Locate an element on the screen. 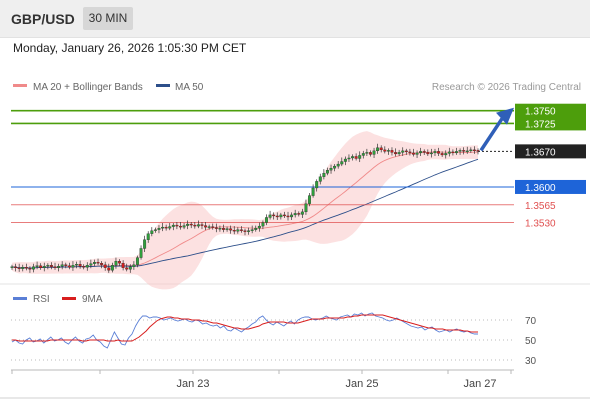 This screenshot has width=590, height=400. price-level-label-1.3530: 1.3530 is located at coordinates (540, 224).